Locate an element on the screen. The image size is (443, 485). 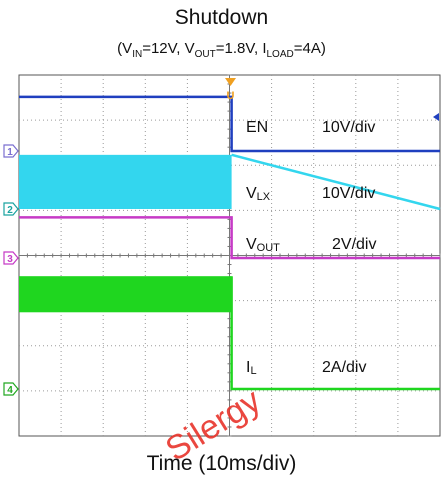
trace-vout is located at coordinates (229, 238).